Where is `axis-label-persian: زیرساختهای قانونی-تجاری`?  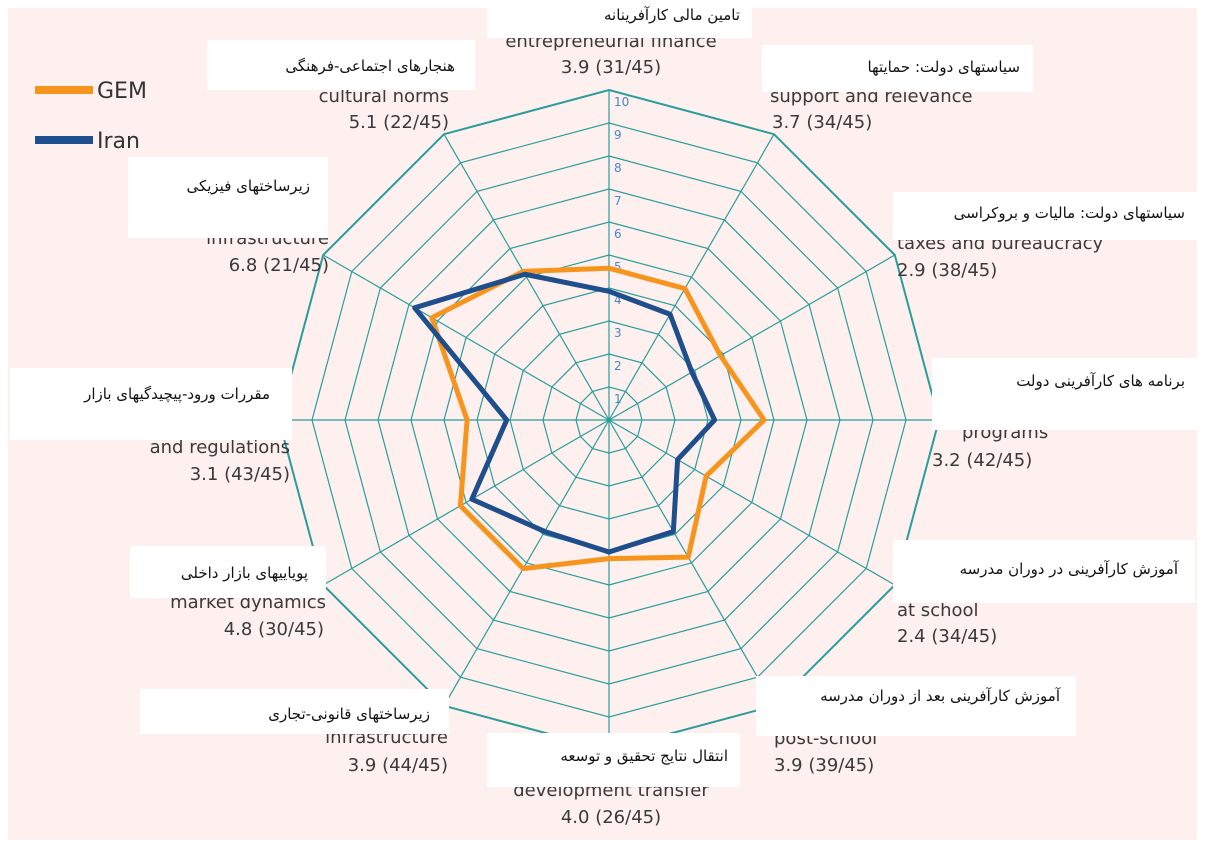 axis-label-persian: زیرساختهای قانونی-تجاری is located at coordinates (349, 714).